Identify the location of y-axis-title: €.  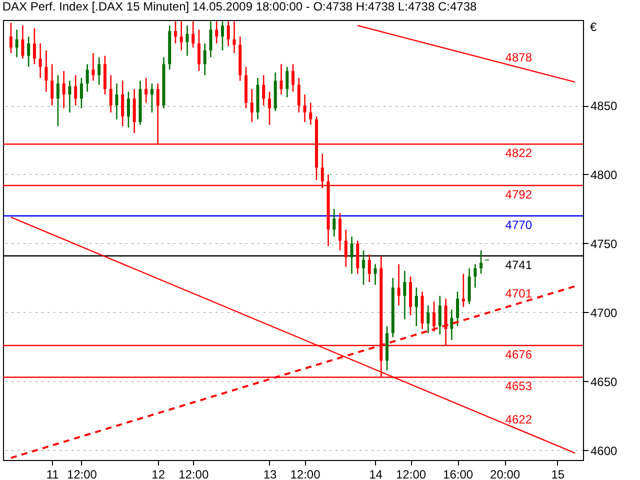
(593, 27).